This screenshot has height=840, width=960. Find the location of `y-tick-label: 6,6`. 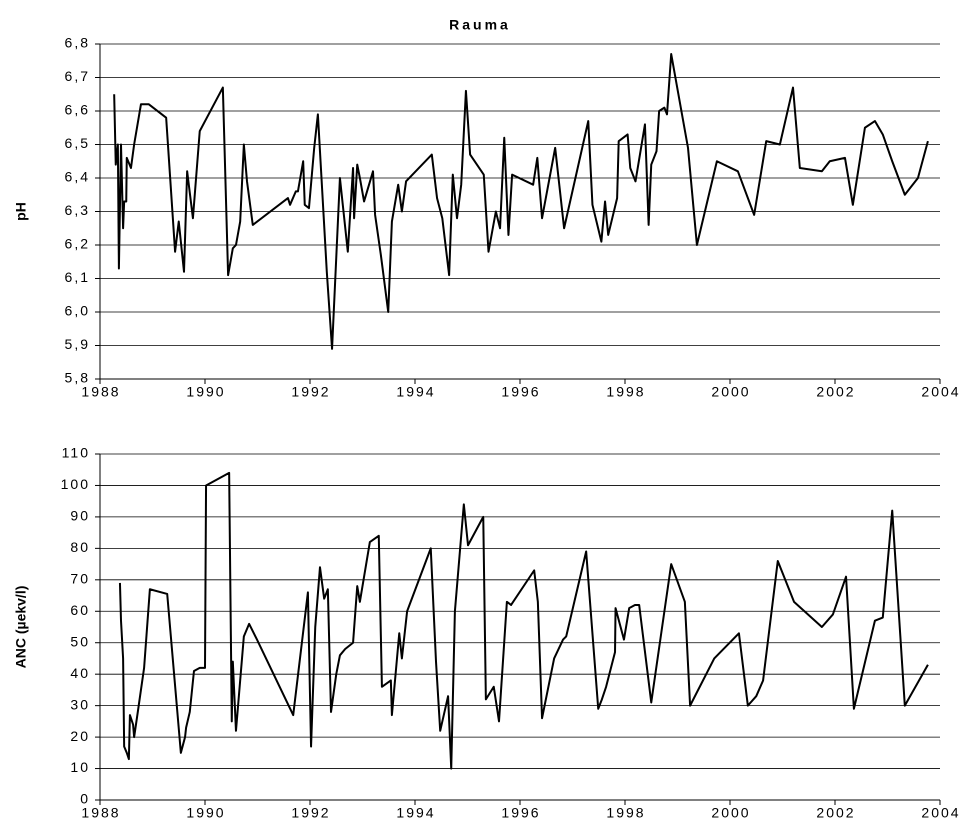

y-tick-label: 6,6 is located at coordinates (77, 110).